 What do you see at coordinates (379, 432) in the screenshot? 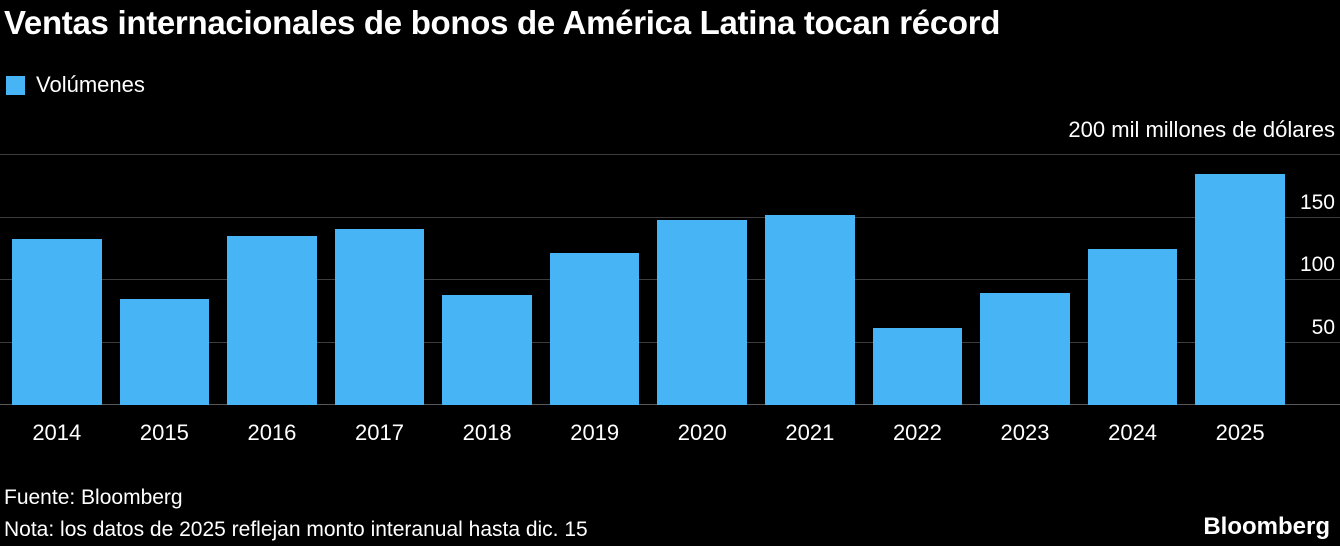
I see `x-tick-label-2017: 2017` at bounding box center [379, 432].